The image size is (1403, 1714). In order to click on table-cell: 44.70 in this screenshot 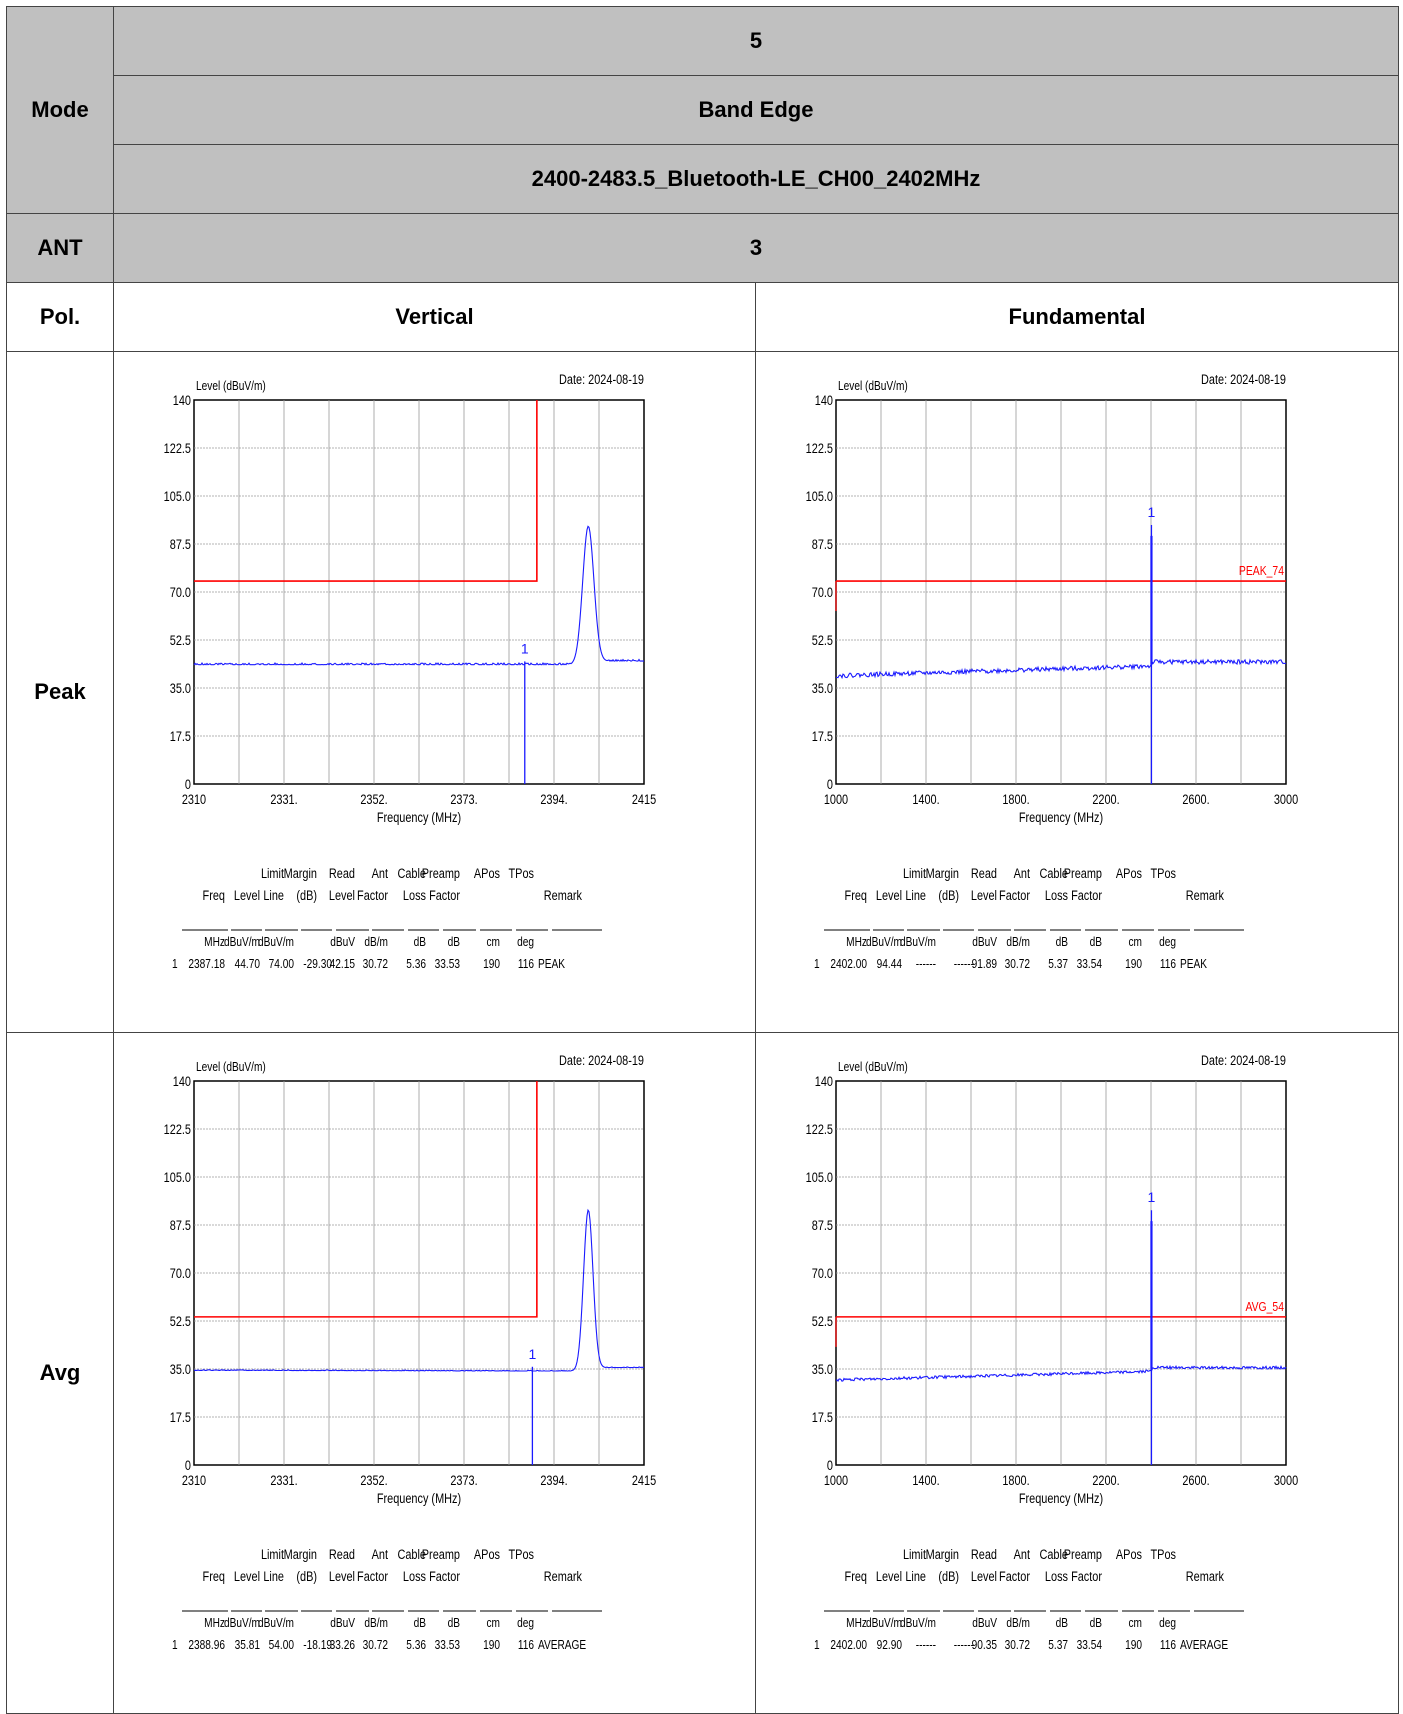, I will do `click(248, 964)`.